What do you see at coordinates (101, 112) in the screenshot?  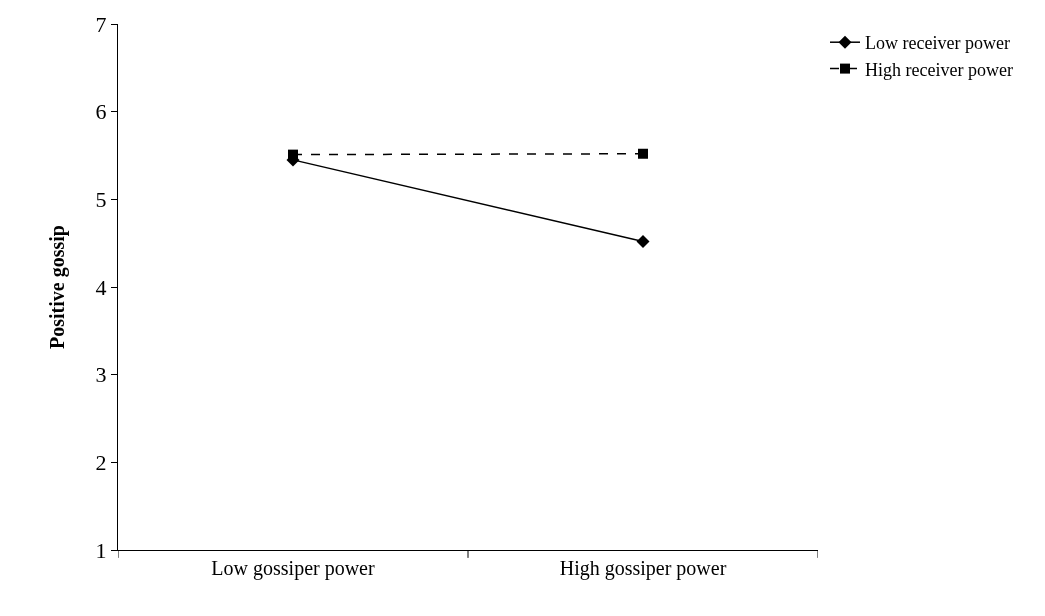 I see `y-tick-label: 6` at bounding box center [101, 112].